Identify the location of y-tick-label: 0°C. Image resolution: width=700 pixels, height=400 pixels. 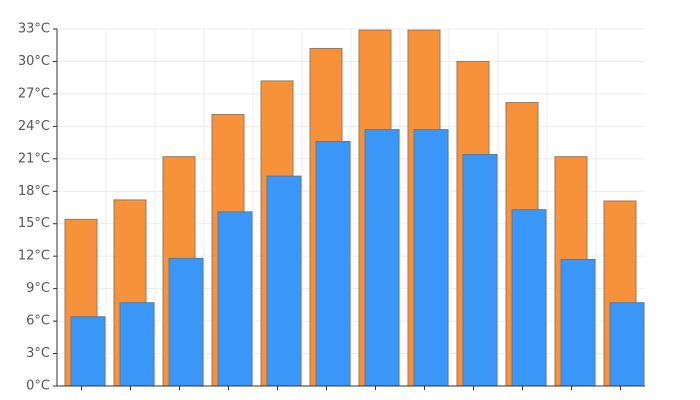
(38, 386).